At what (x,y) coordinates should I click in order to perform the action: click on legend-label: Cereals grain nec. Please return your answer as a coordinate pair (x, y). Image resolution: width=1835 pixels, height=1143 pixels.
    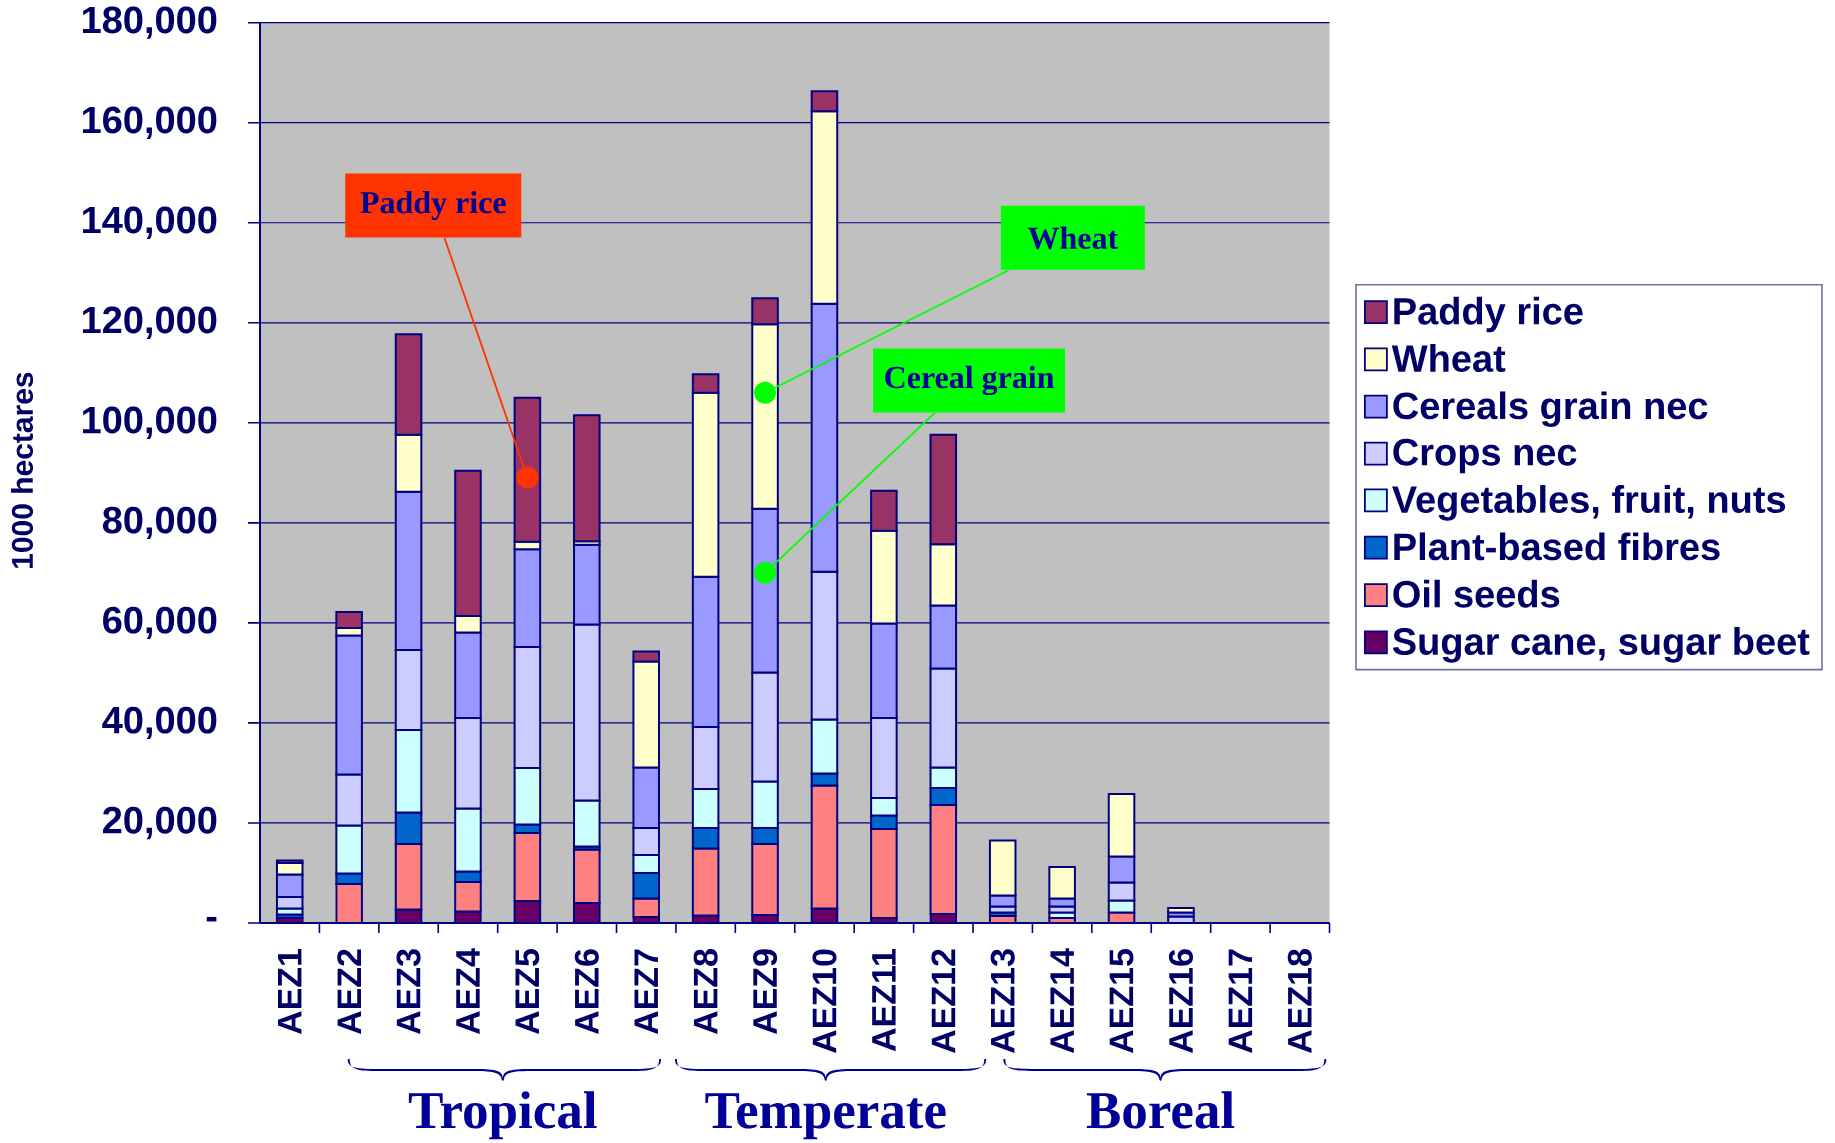
    Looking at the image, I should click on (1550, 409).